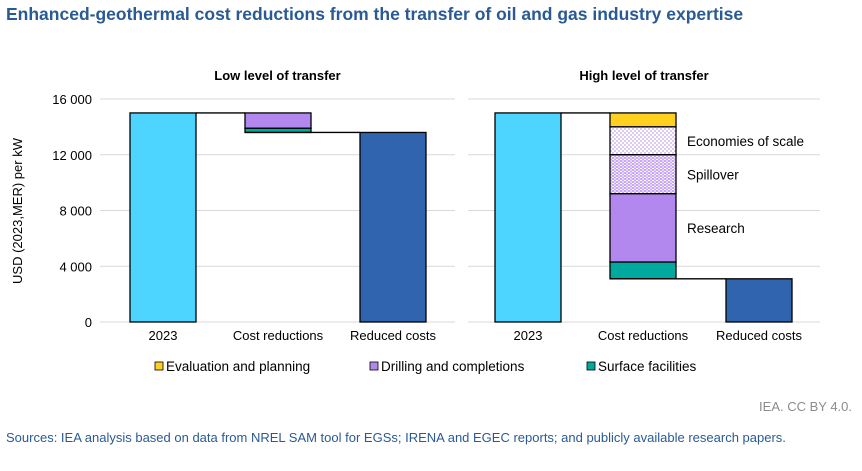 The image size is (862, 471). What do you see at coordinates (278, 120) in the screenshot?
I see `bar-segment-drilling-and-completions` at bounding box center [278, 120].